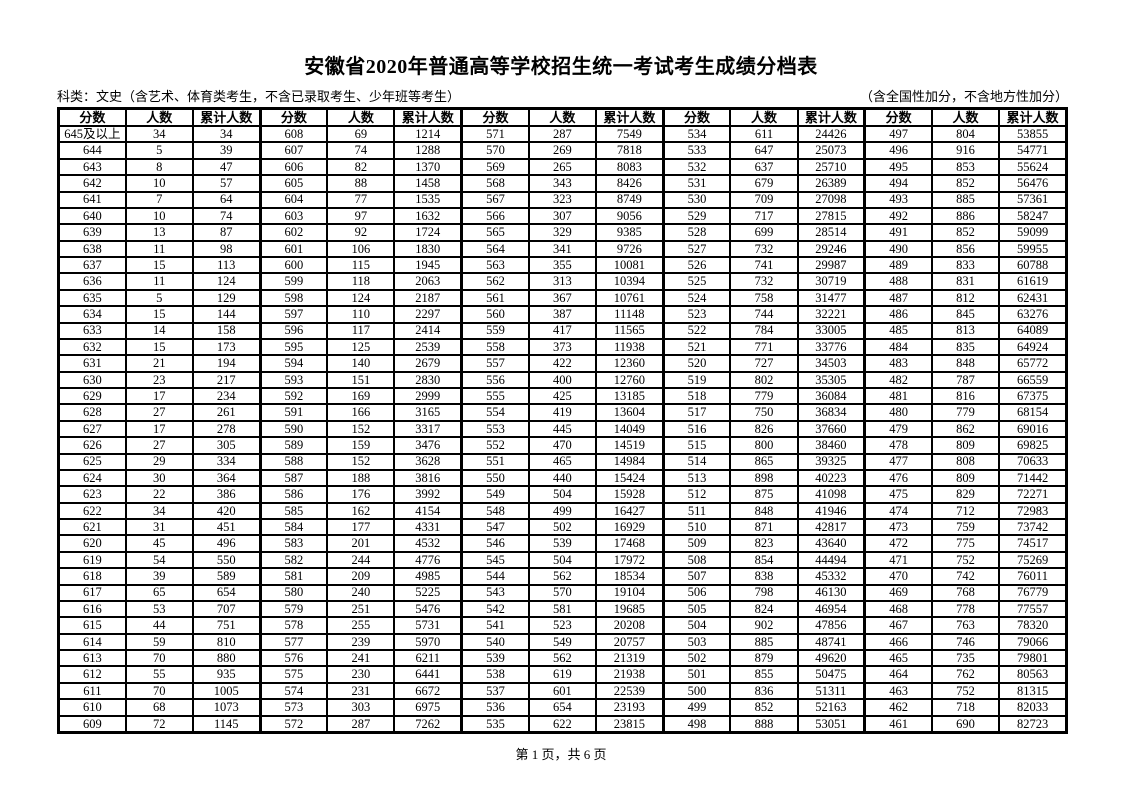  I want to click on score-cell: 521, so click(696, 347).